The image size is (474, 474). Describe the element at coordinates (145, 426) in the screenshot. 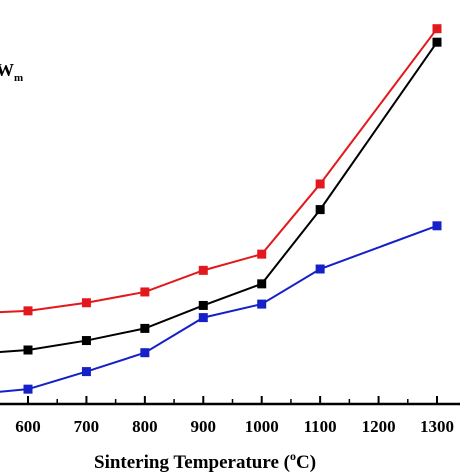

I see `x-tick-label: 800` at that location.